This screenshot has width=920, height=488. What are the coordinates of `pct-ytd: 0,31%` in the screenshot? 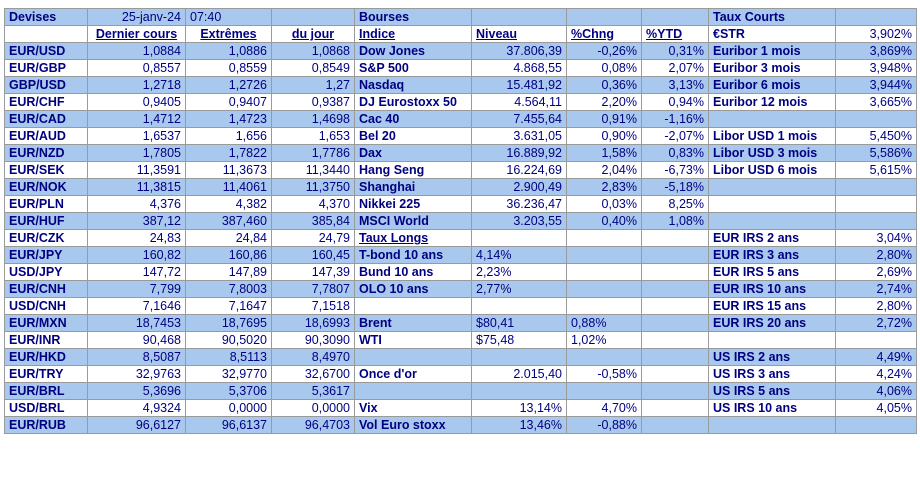 It's located at (675, 51).